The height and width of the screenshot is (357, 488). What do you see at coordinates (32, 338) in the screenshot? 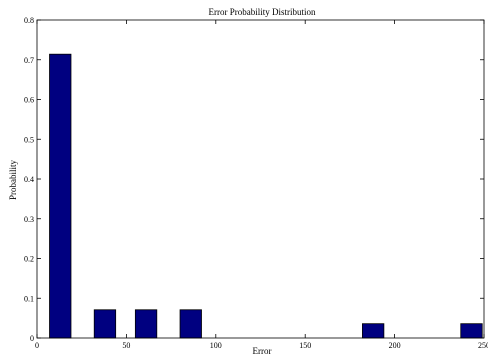
I see `y-tick-label-0: 0` at bounding box center [32, 338].